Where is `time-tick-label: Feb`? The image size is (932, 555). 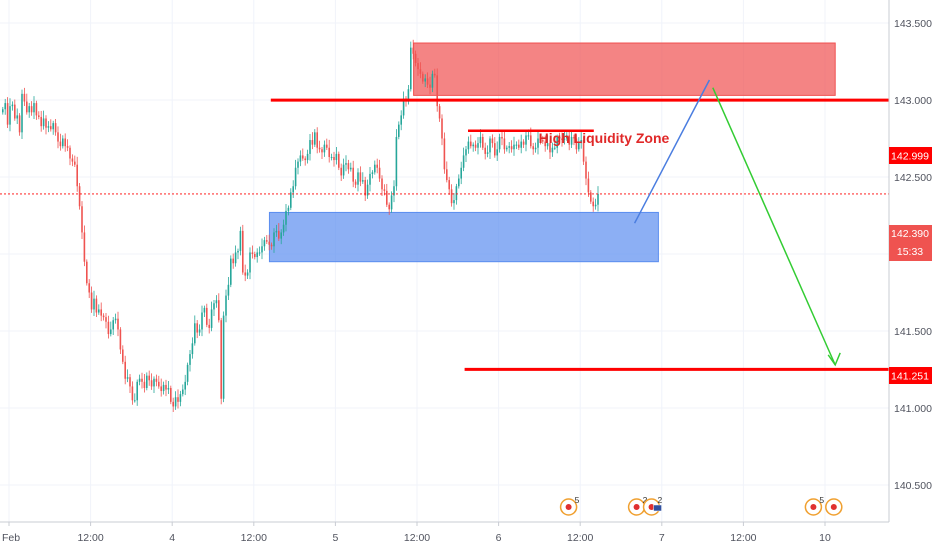
time-tick-label: Feb is located at coordinates (11, 538).